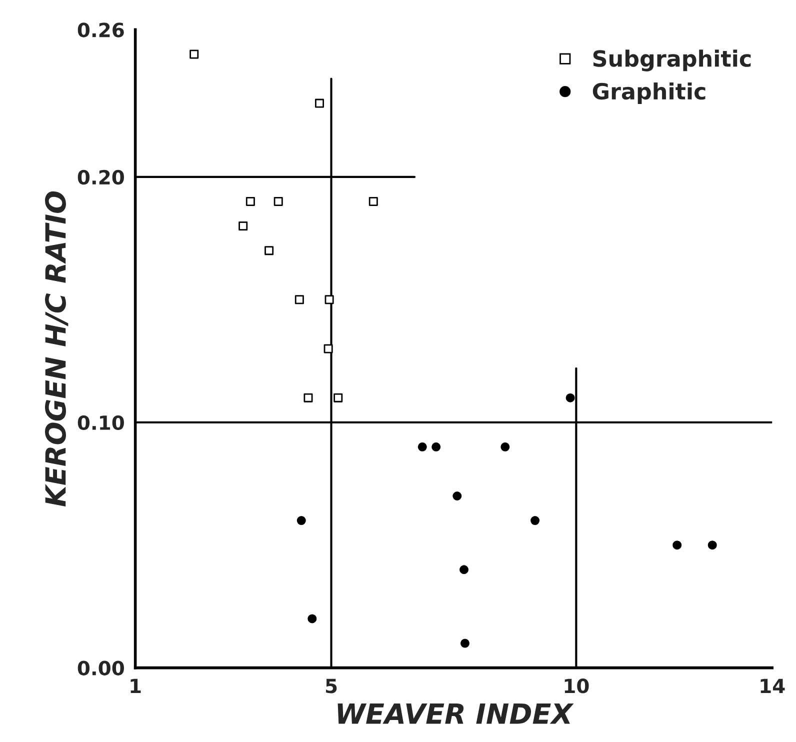 Image resolution: width=796 pixels, height=742 pixels. What do you see at coordinates (672, 61) in the screenshot?
I see `legend-label: Subgraphitic` at bounding box center [672, 61].